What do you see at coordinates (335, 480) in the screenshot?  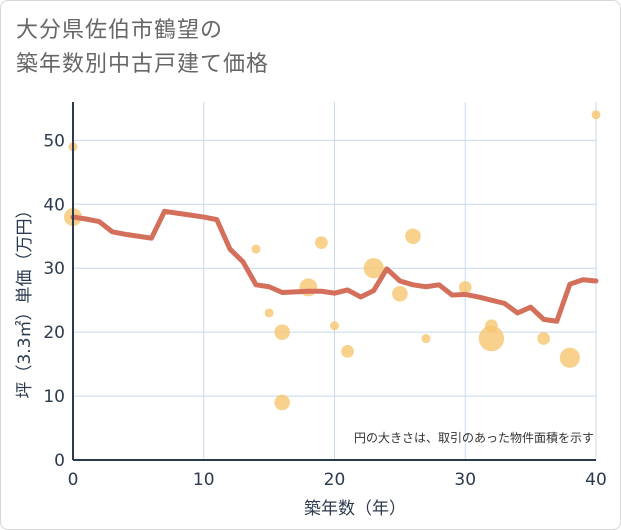 I see `x-tick-label: 20` at bounding box center [335, 480].